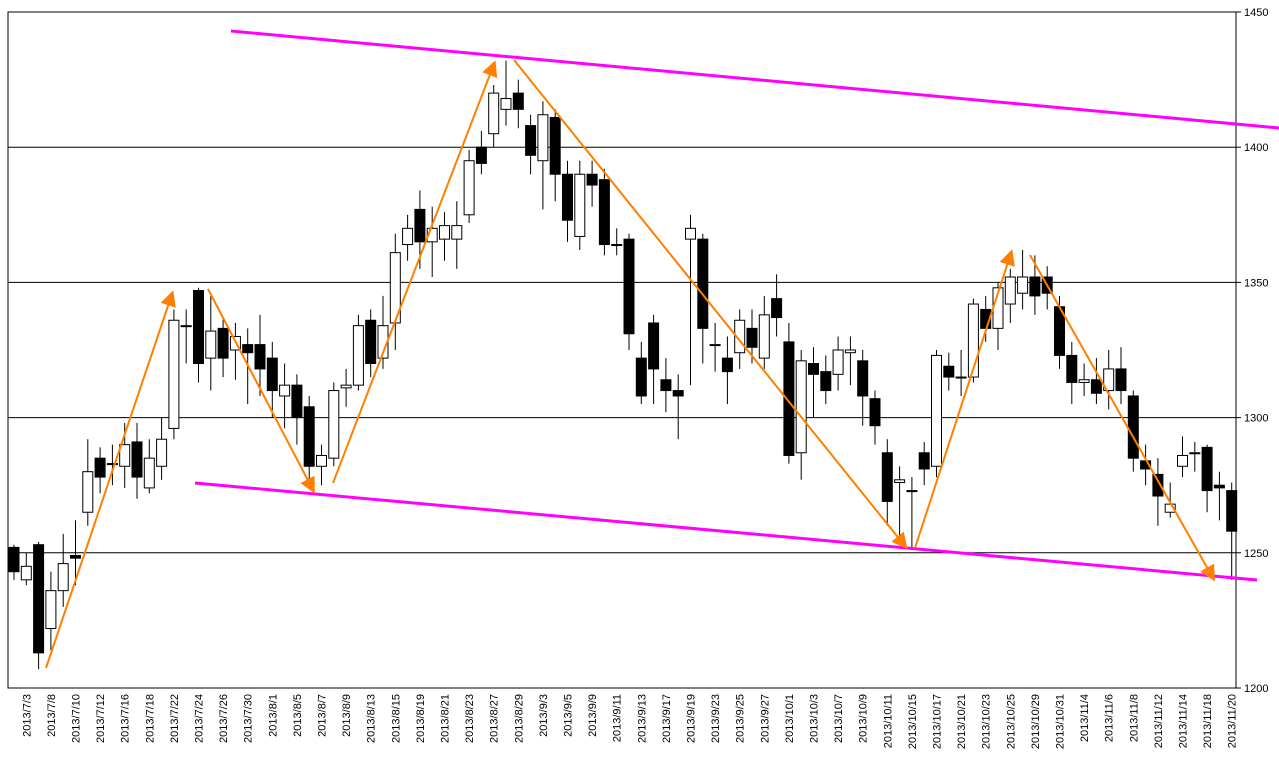  Describe the element at coordinates (1256, 419) in the screenshot. I see `y-tick-label: 1300` at that location.